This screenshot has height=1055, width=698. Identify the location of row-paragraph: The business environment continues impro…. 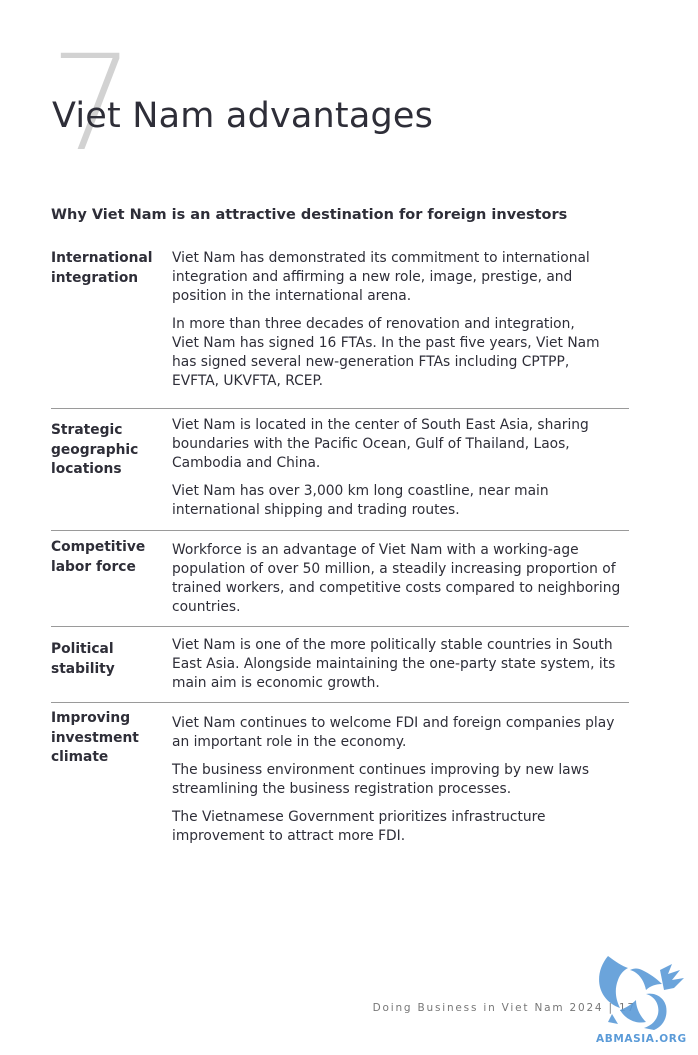
(381, 779).